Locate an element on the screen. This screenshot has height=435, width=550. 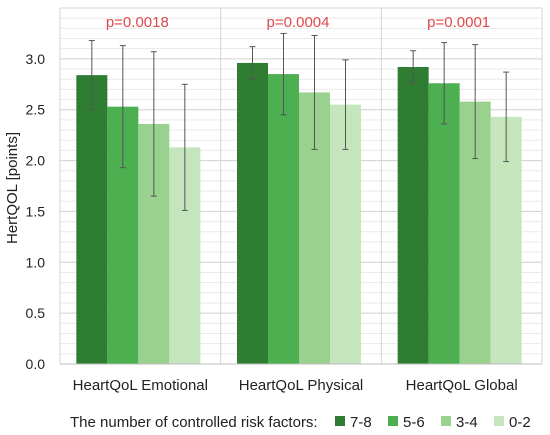
legend-entry: 7-8 is located at coordinates (361, 422).